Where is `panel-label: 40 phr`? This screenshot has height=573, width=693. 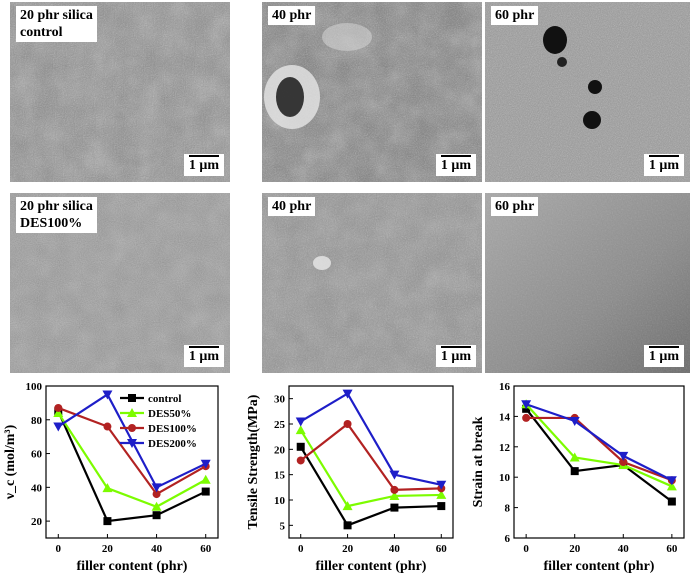
panel-label: 40 phr is located at coordinates (292, 206).